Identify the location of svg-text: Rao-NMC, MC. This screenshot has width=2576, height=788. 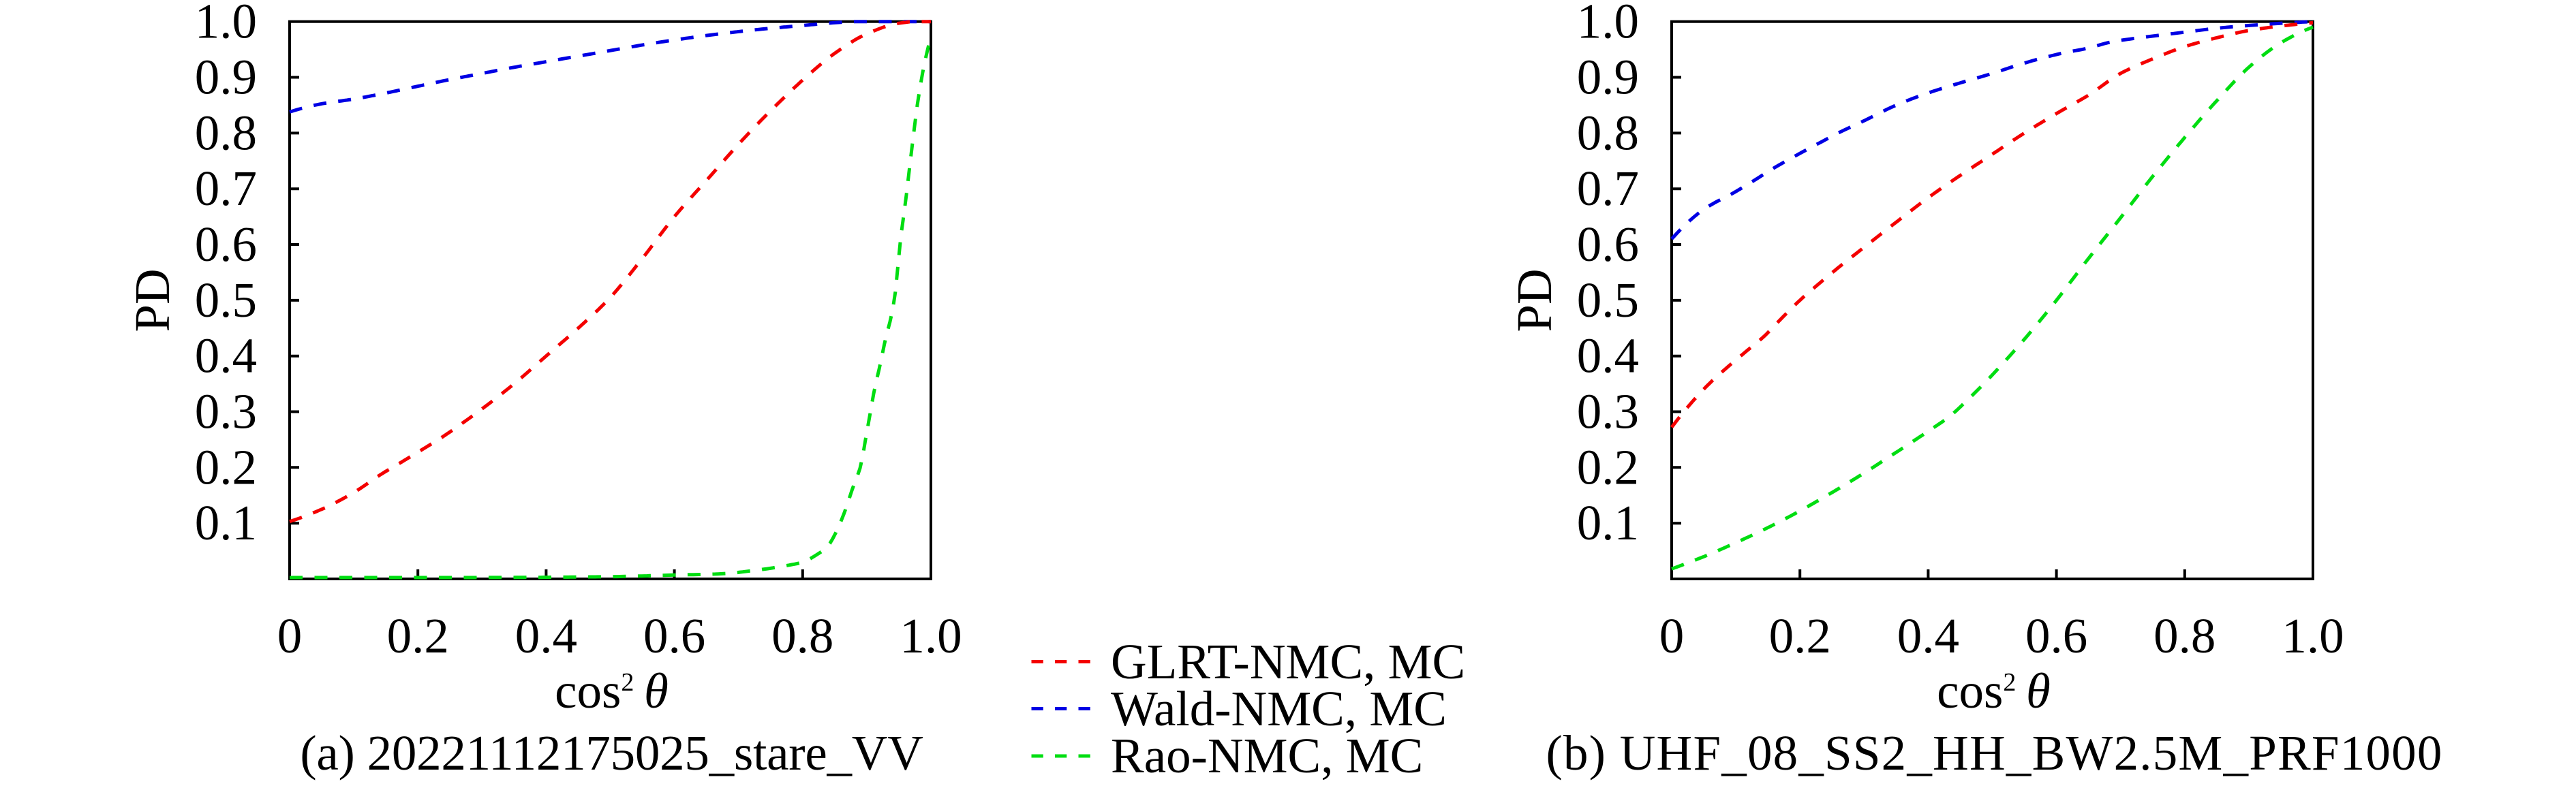
(1267, 755).